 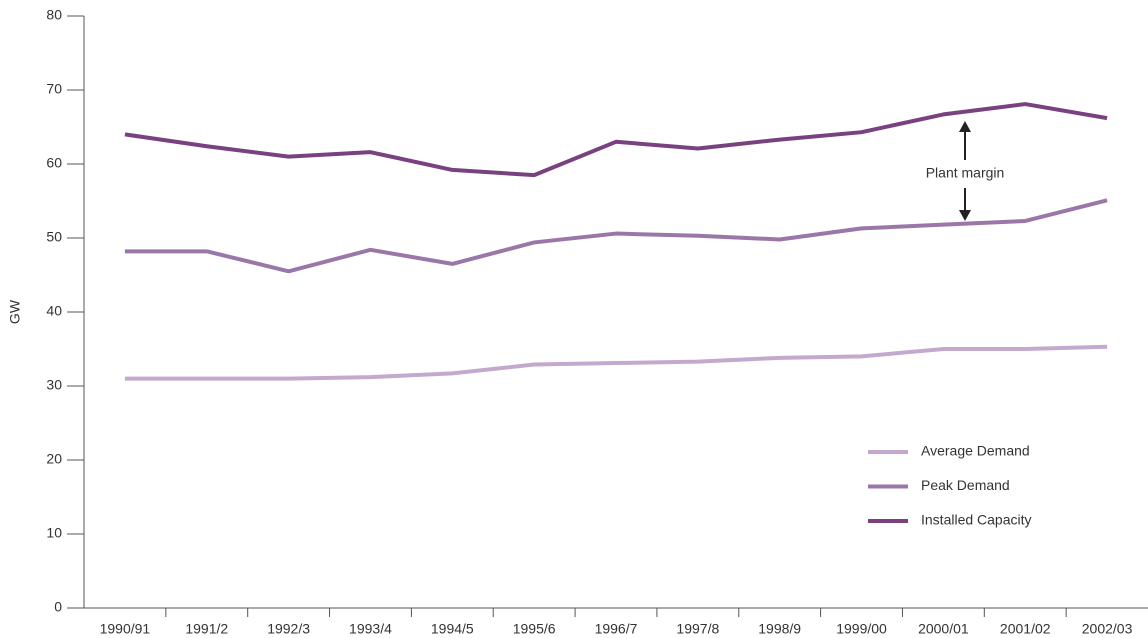 I want to click on x-tick-label: 1996/7, so click(x=616, y=629).